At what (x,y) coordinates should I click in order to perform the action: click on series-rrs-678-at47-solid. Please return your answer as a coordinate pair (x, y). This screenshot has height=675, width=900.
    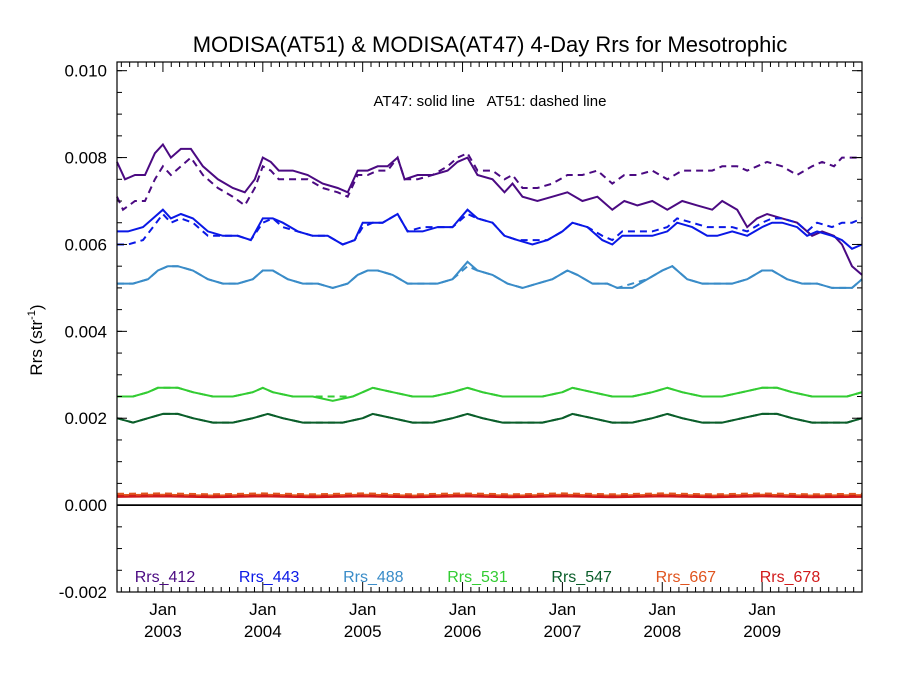
    Looking at the image, I should click on (489, 497).